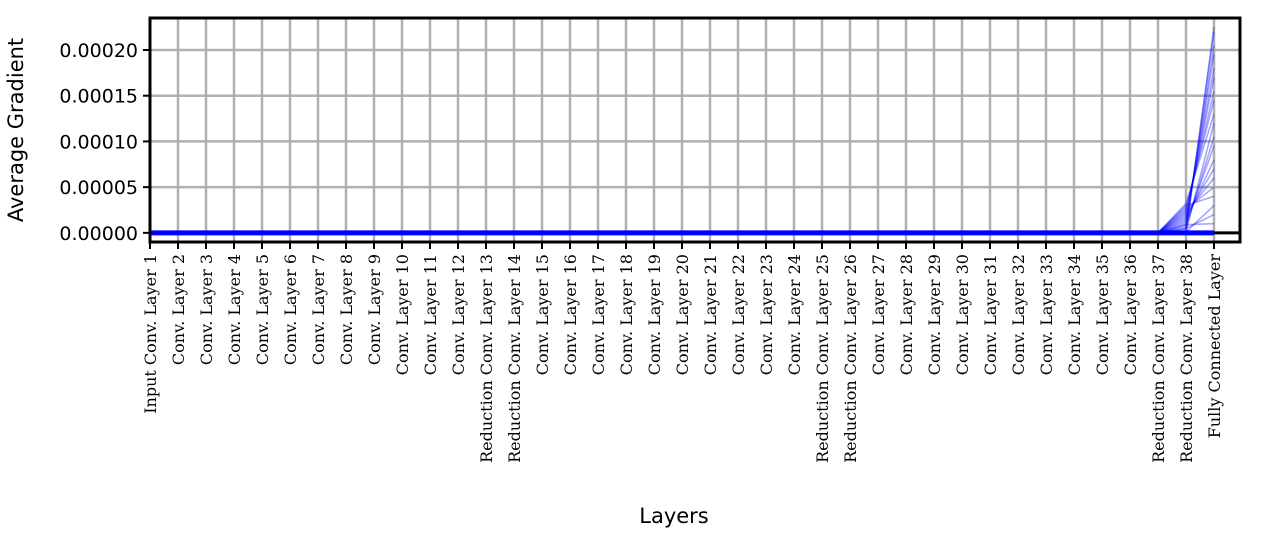 This screenshot has width=1263, height=535. I want to click on x-tick-label: Conv. Layer 20, so click(682, 314).